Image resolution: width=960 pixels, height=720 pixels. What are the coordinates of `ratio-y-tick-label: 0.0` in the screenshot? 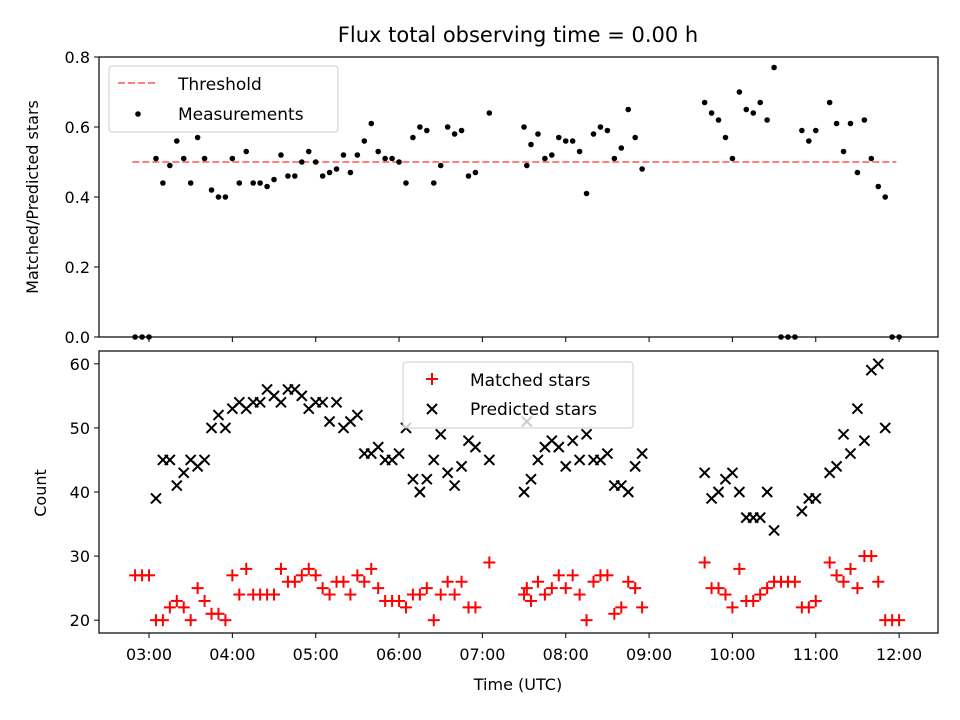 It's located at (77, 337).